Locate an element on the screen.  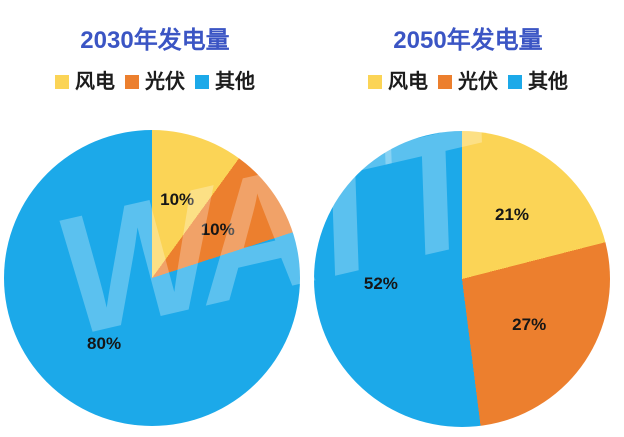
chart-title-2030: 2030年发电量 is located at coordinates (155, 40).